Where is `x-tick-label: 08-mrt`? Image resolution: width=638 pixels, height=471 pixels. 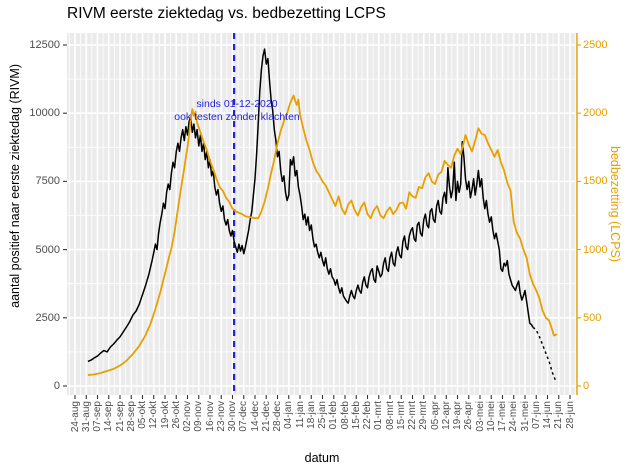
x-tick-label: 08-mrt is located at coordinates (390, 415).